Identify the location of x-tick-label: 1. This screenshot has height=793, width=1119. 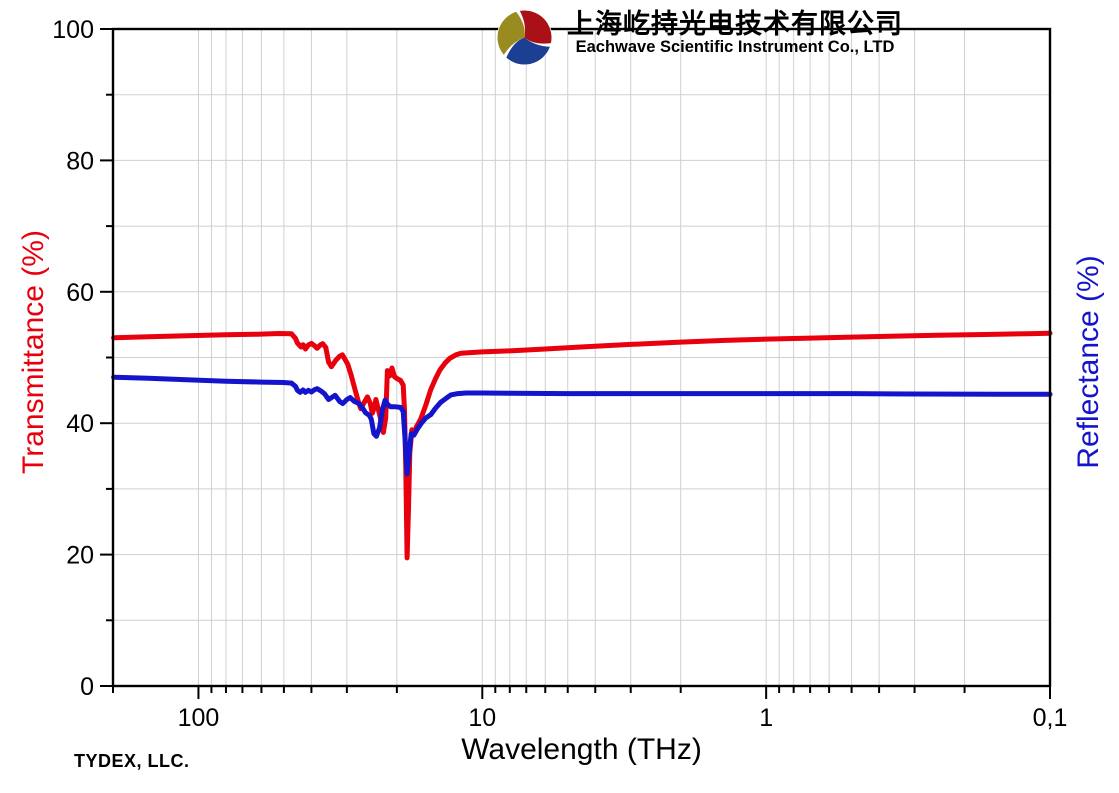
(766, 718).